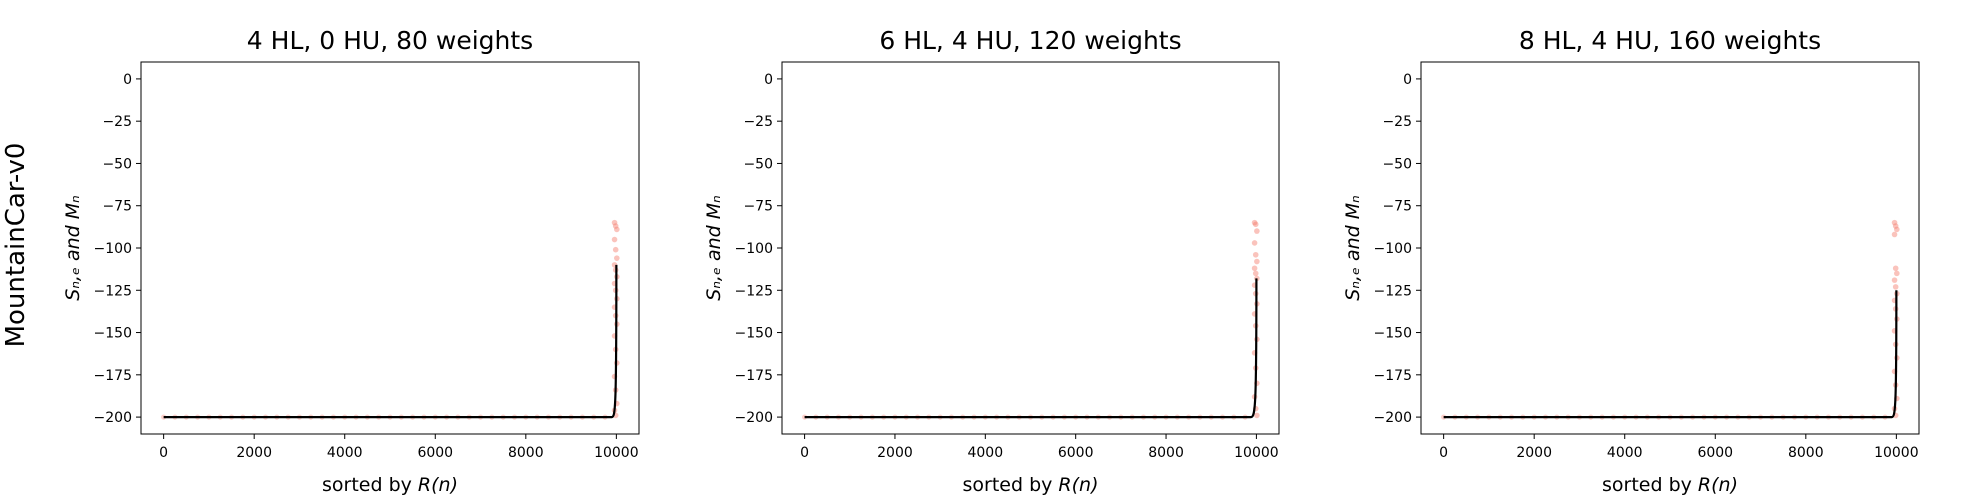 Image resolution: width=1973 pixels, height=504 pixels. What do you see at coordinates (16, 245) in the screenshot?
I see `row-label: MountainCar-v0` at bounding box center [16, 245].